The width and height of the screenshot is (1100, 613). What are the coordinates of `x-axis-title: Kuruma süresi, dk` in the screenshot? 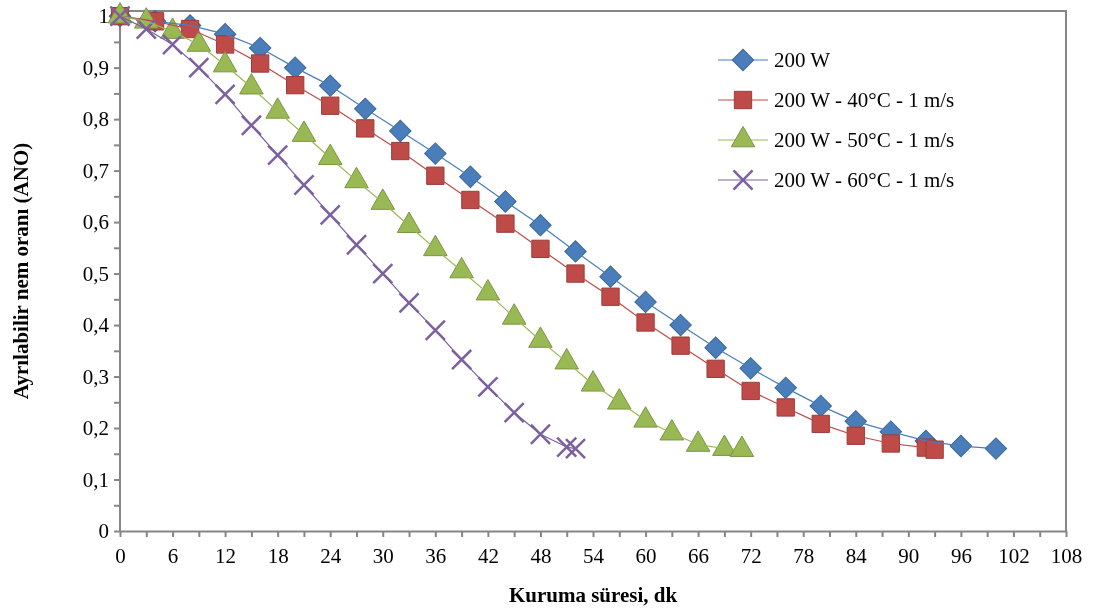 It's located at (593, 595).